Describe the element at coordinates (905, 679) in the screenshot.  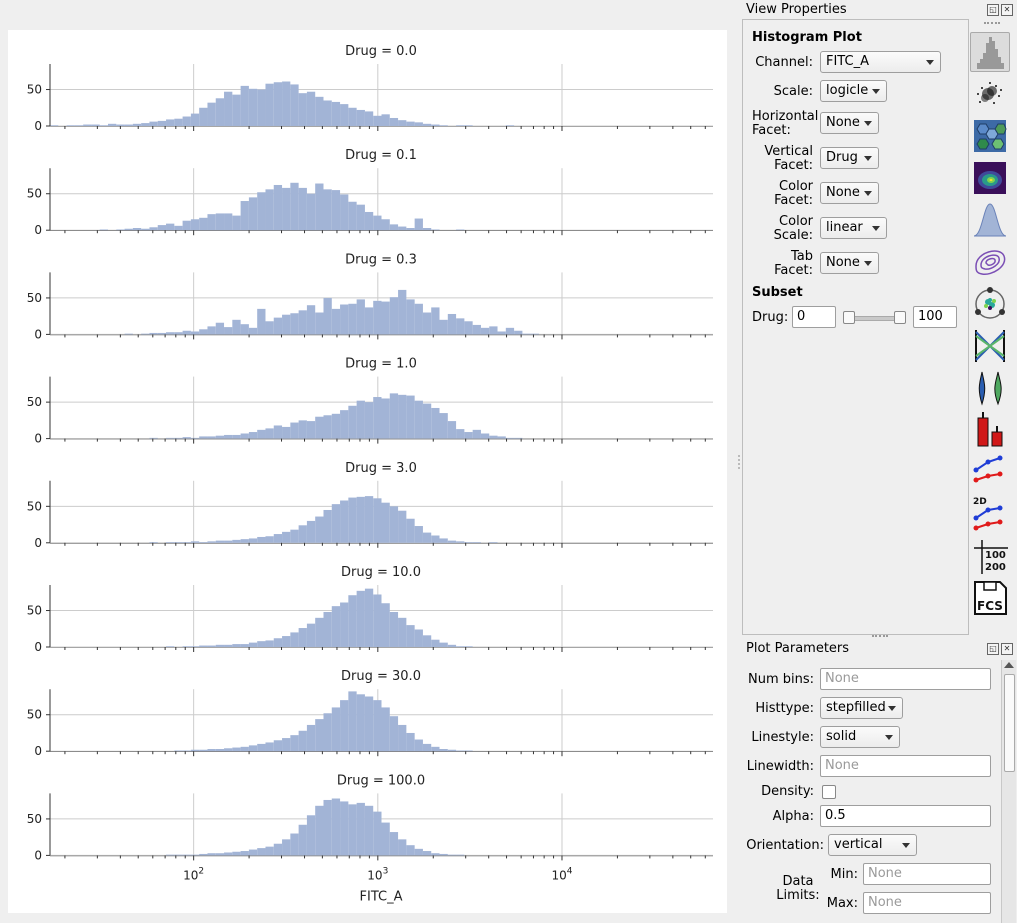
I see `num-bins-field: None` at that location.